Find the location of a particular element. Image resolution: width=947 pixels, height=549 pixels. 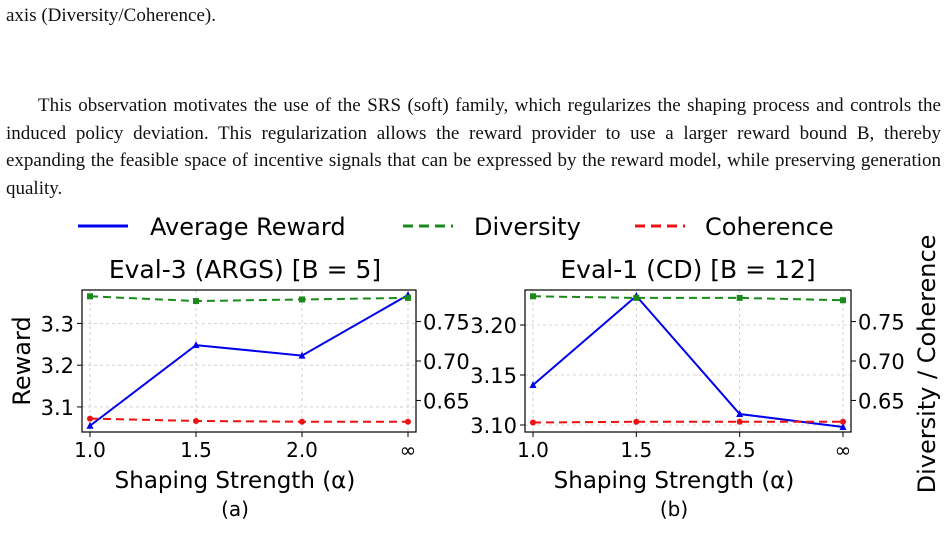

legend: Average Reward Diversity Coherence is located at coordinates (456, 227).